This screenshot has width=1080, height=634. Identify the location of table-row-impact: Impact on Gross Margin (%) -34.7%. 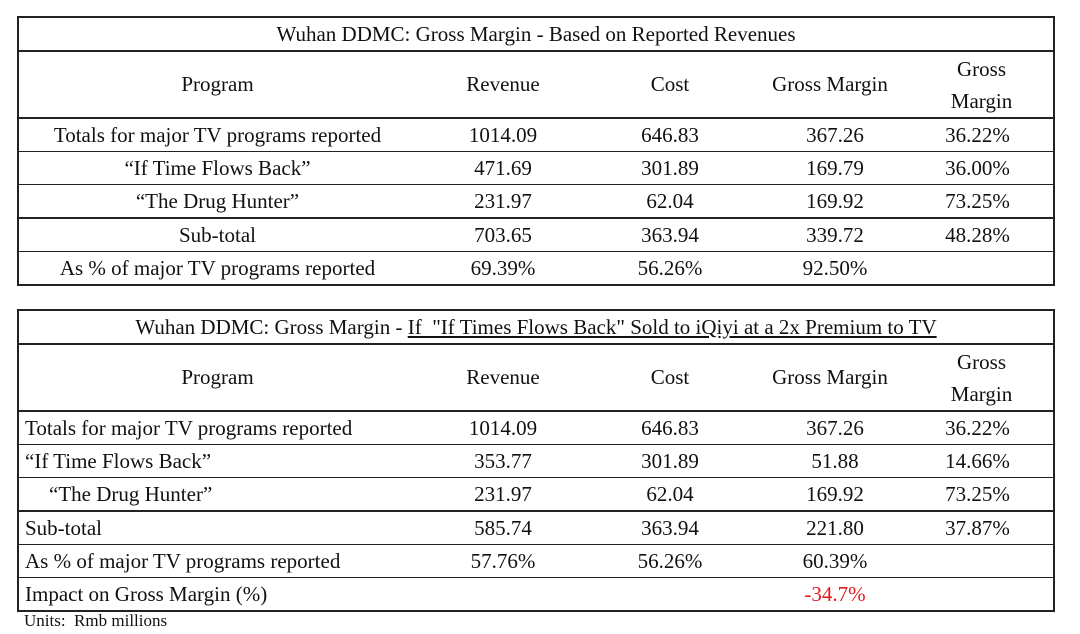
(536, 595).